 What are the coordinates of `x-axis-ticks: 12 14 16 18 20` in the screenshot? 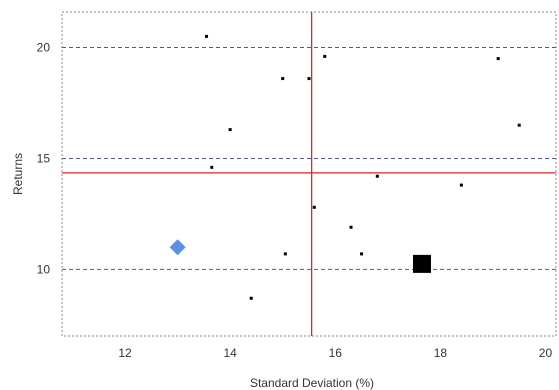 It's located at (335, 353).